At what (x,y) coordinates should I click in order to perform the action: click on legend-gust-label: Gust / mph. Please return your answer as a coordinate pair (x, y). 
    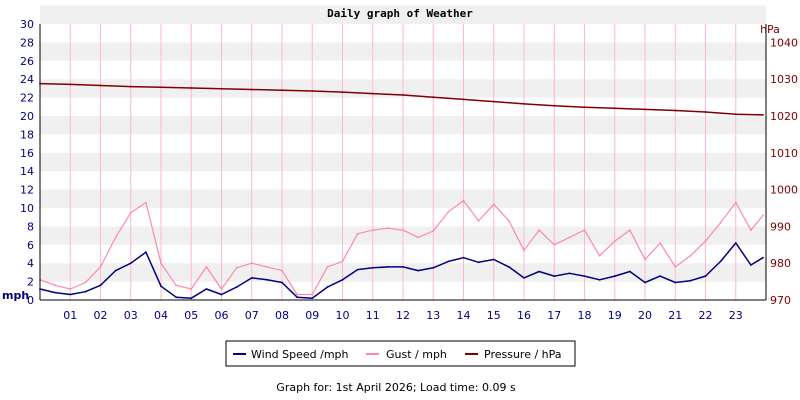
    Looking at the image, I should click on (416, 354).